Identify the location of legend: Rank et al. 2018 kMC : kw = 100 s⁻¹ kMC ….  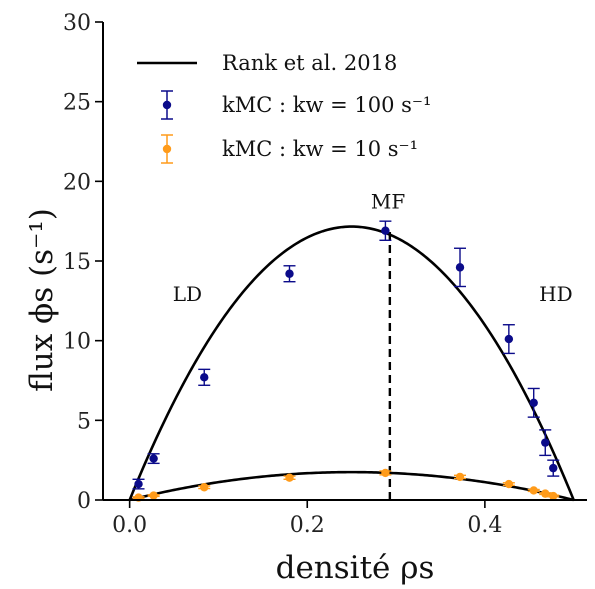
(284, 107).